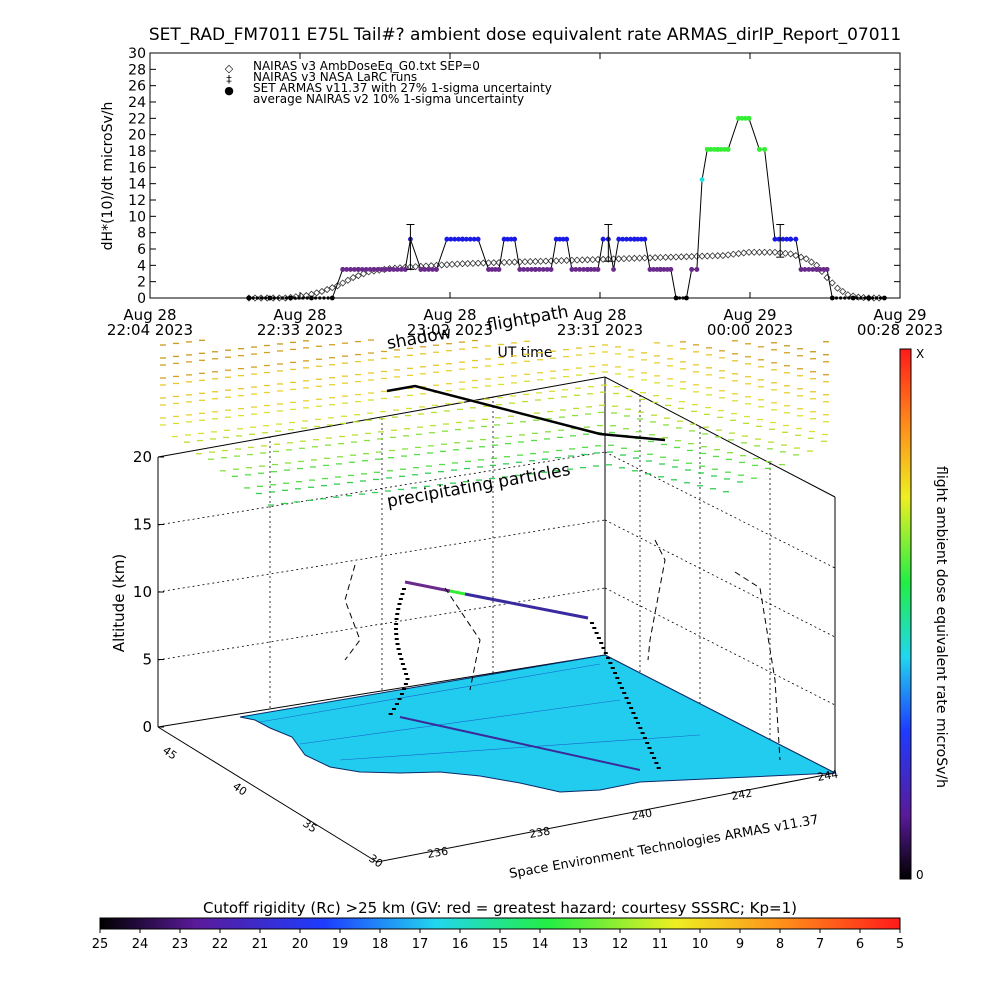 This screenshot has width=1000, height=1000. What do you see at coordinates (137, 168) in the screenshot?
I see `y-tick-label: 16` at bounding box center [137, 168].